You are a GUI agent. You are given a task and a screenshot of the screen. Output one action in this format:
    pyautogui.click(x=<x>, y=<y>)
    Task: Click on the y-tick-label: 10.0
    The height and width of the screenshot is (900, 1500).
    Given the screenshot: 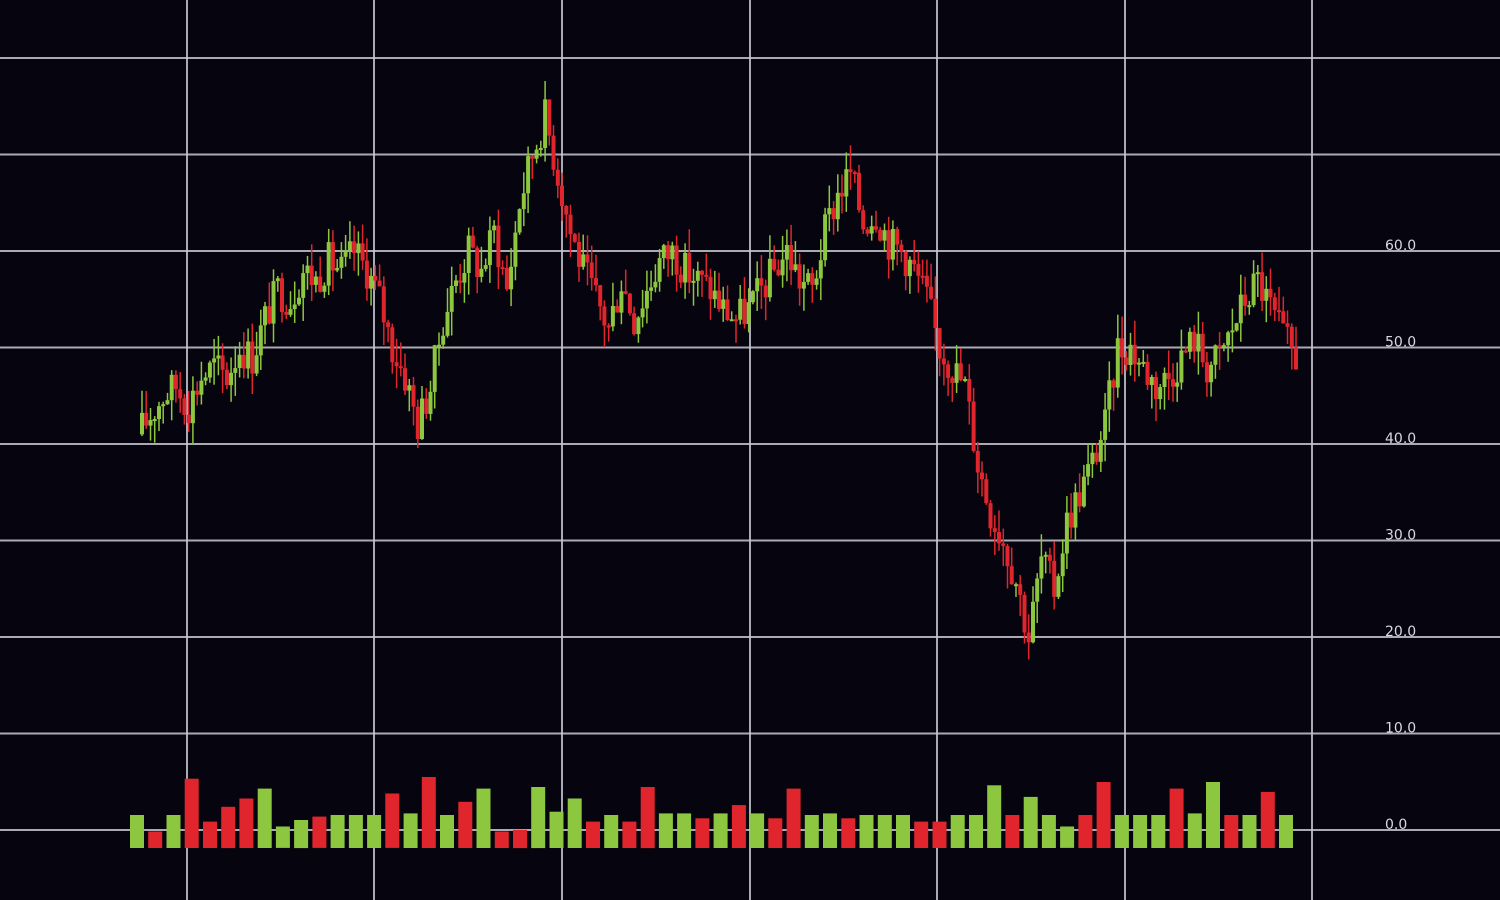 What is the action you would take?
    pyautogui.click(x=1400, y=729)
    